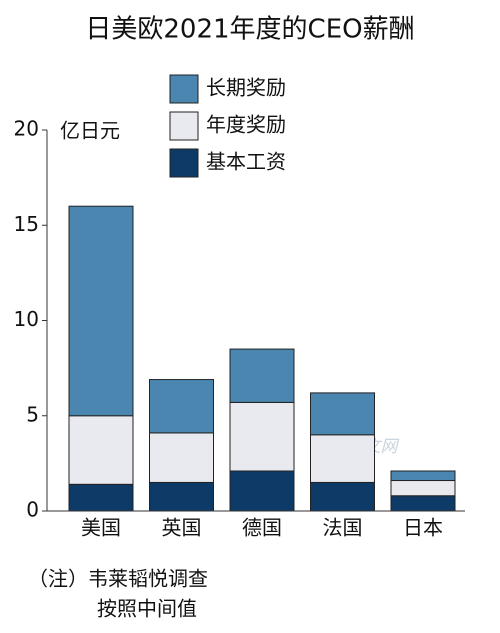 This screenshot has width=500, height=633. I want to click on chart-title: 日美欧2021年度的CEO薪酬, so click(249, 30).